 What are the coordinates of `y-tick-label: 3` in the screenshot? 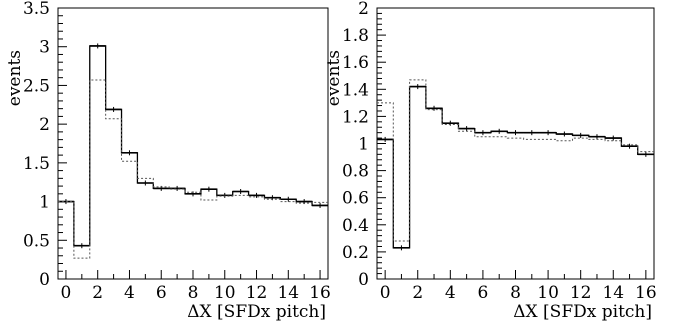 It's located at (44, 48).